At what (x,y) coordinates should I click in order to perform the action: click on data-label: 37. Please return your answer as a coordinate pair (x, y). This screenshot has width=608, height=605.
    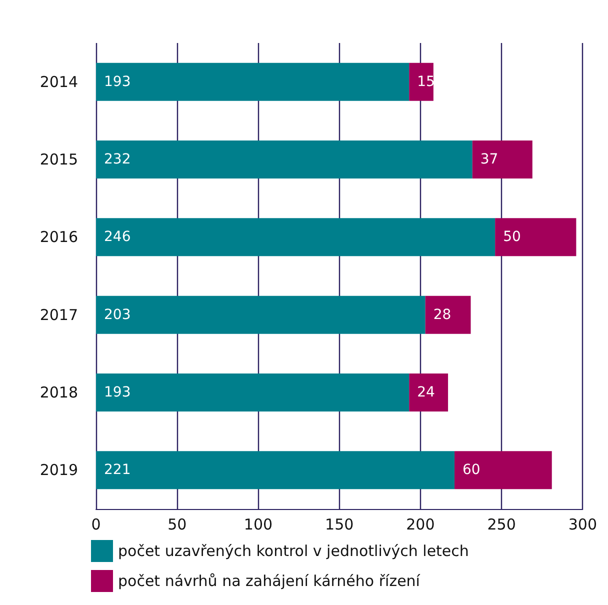
    Looking at the image, I should click on (489, 160).